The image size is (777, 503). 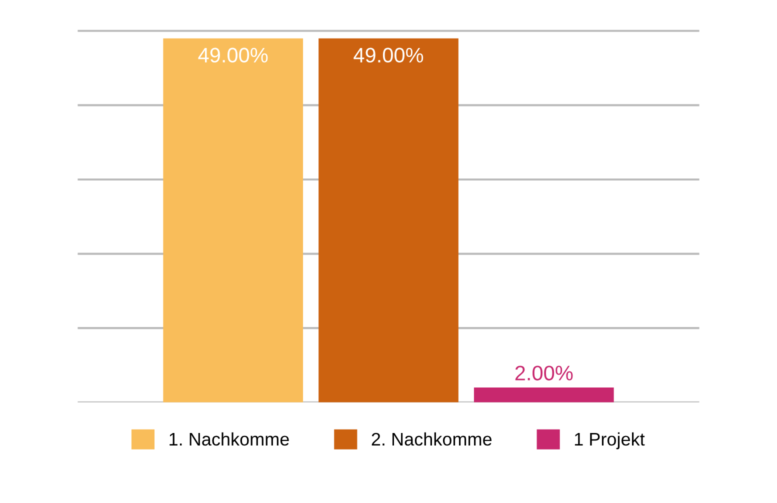 I want to click on legend-label: 1. Nachkomme, so click(x=229, y=439).